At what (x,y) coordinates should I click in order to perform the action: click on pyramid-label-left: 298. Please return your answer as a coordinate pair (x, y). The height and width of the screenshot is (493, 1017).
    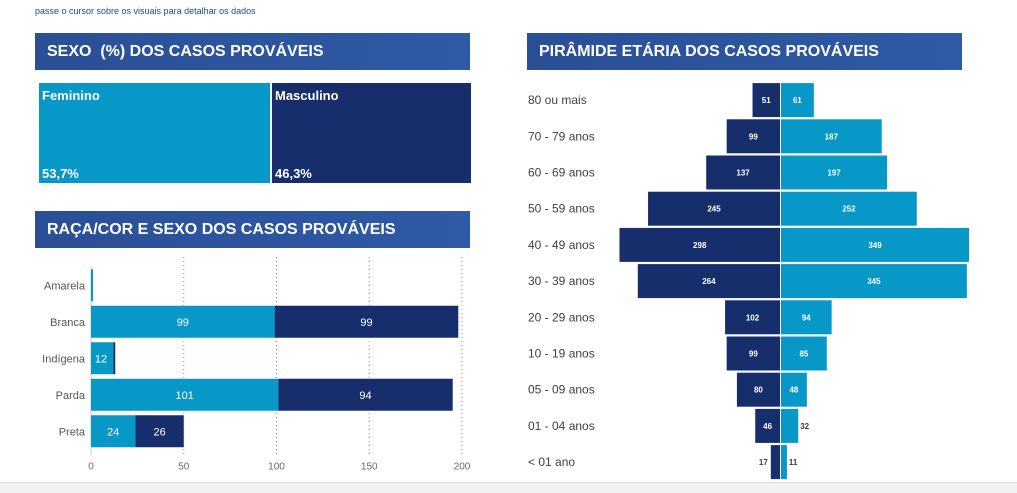
    Looking at the image, I should click on (700, 245).